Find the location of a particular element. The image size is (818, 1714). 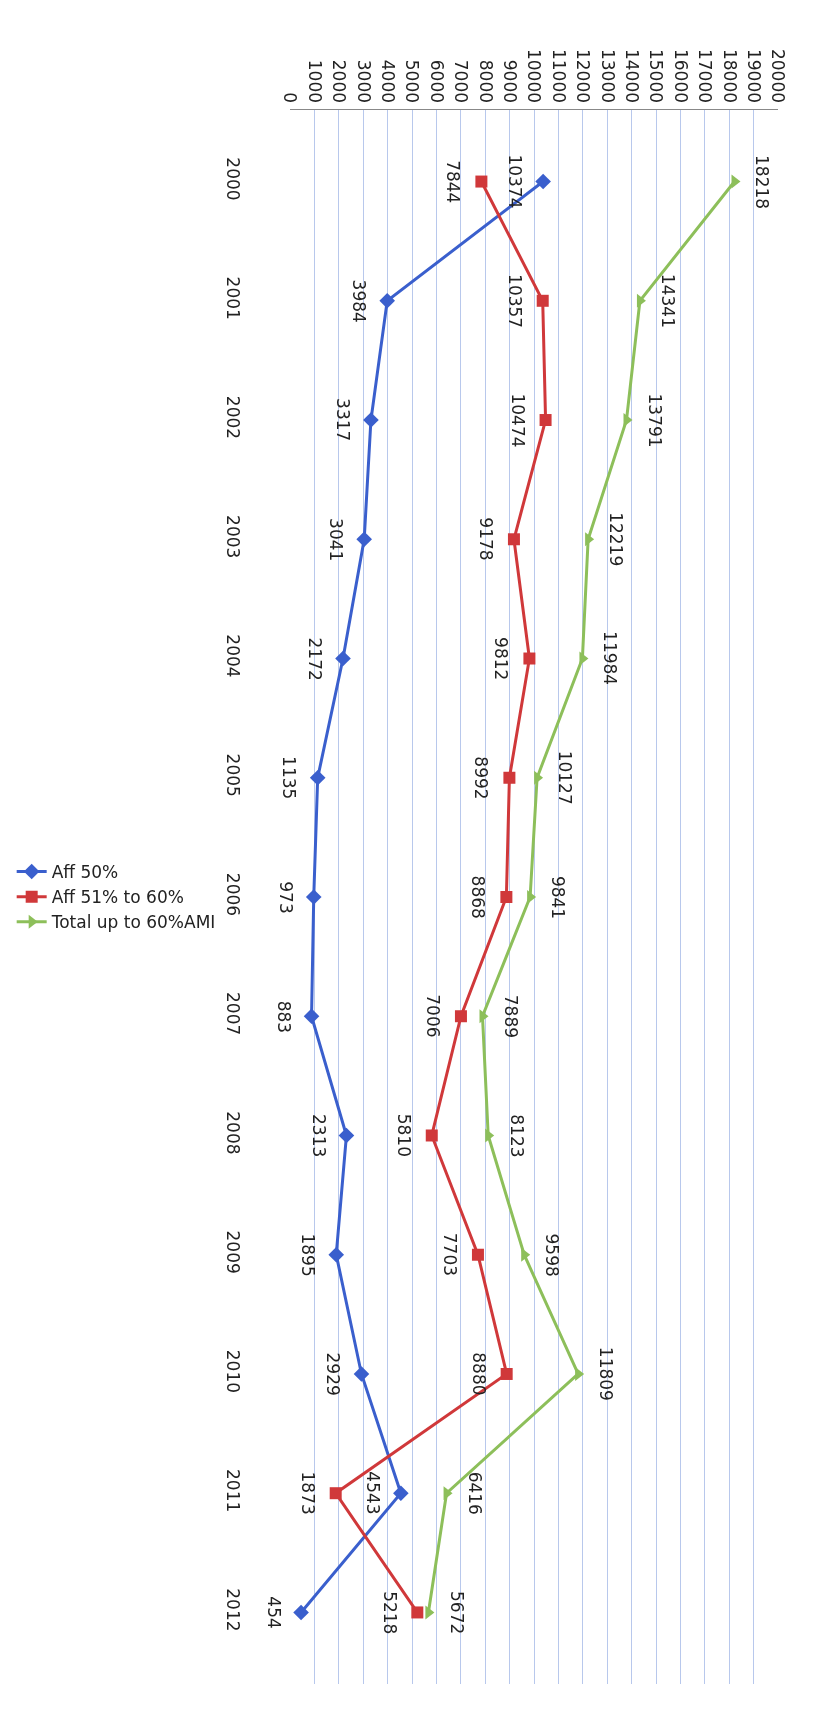

x-tick-label: 1000 is located at coordinates (314, 81).